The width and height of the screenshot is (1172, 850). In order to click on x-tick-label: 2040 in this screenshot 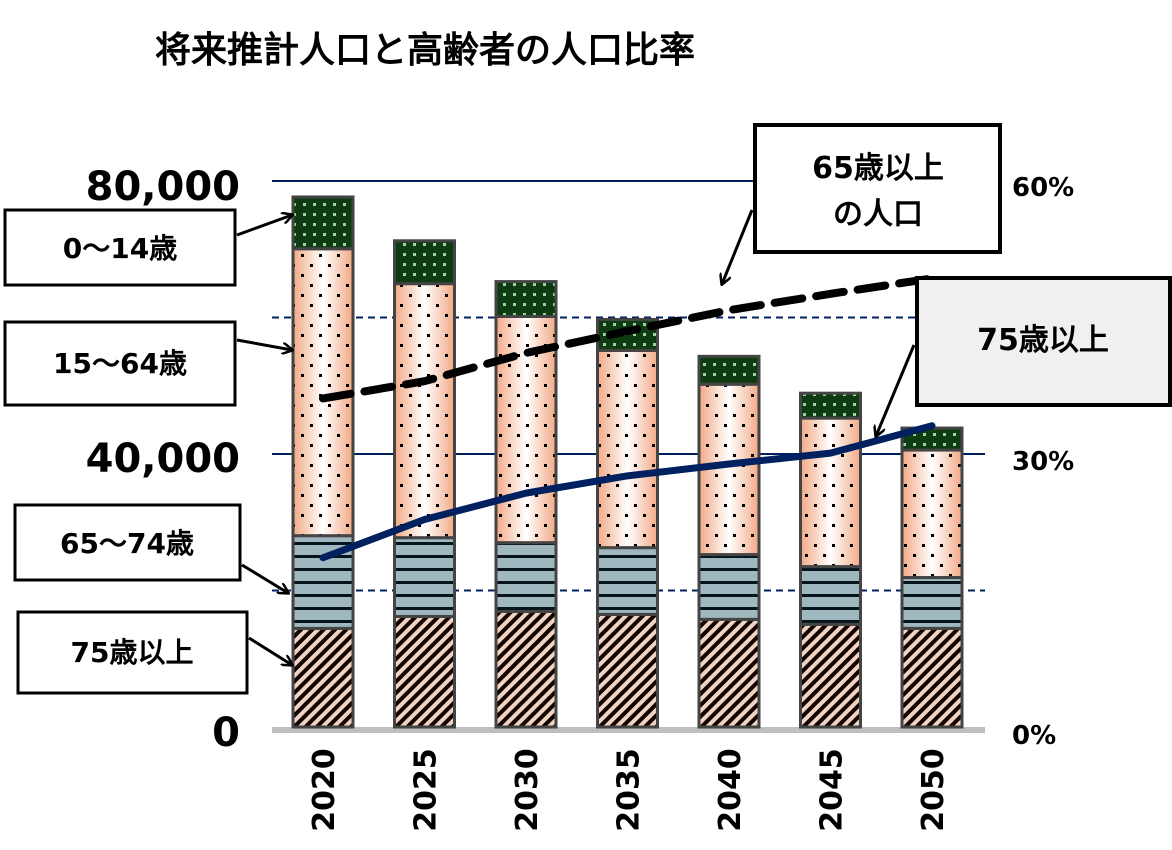, I will do `click(730, 790)`.